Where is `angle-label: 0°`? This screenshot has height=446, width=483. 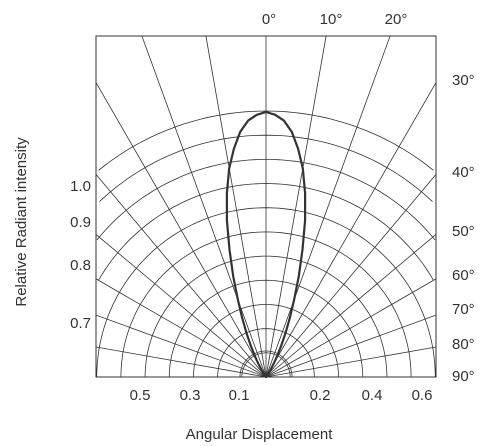
angle-label: 0° is located at coordinates (269, 19).